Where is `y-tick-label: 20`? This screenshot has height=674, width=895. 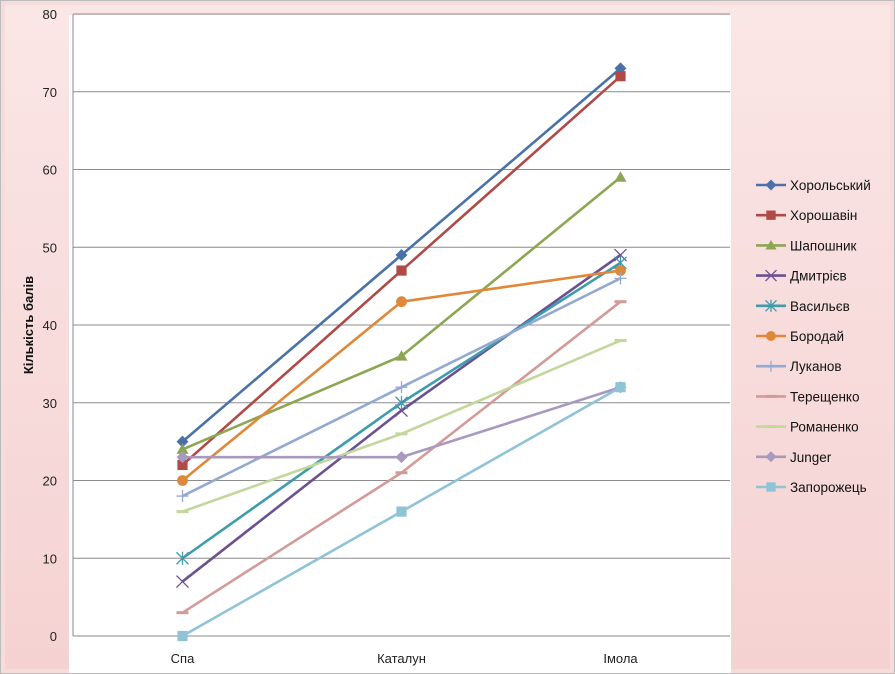 y-tick-label: 20 is located at coordinates (50, 481).